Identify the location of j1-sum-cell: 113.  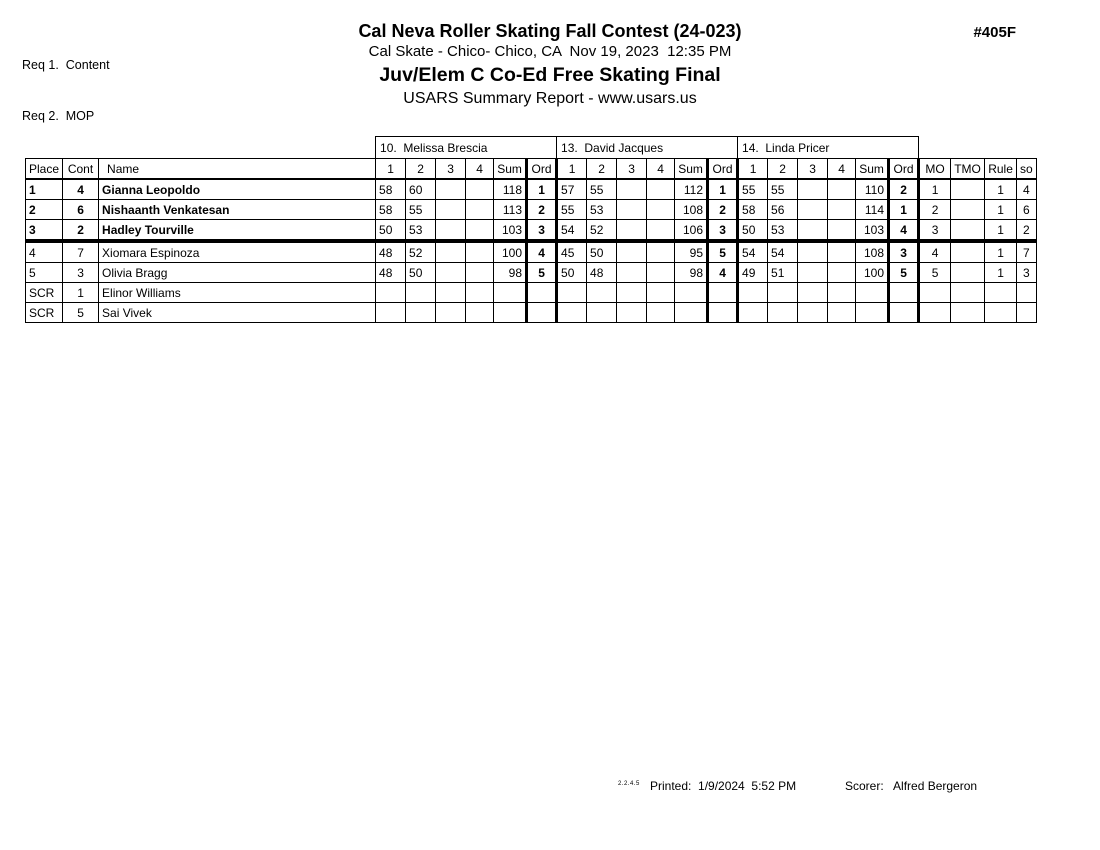
(510, 209).